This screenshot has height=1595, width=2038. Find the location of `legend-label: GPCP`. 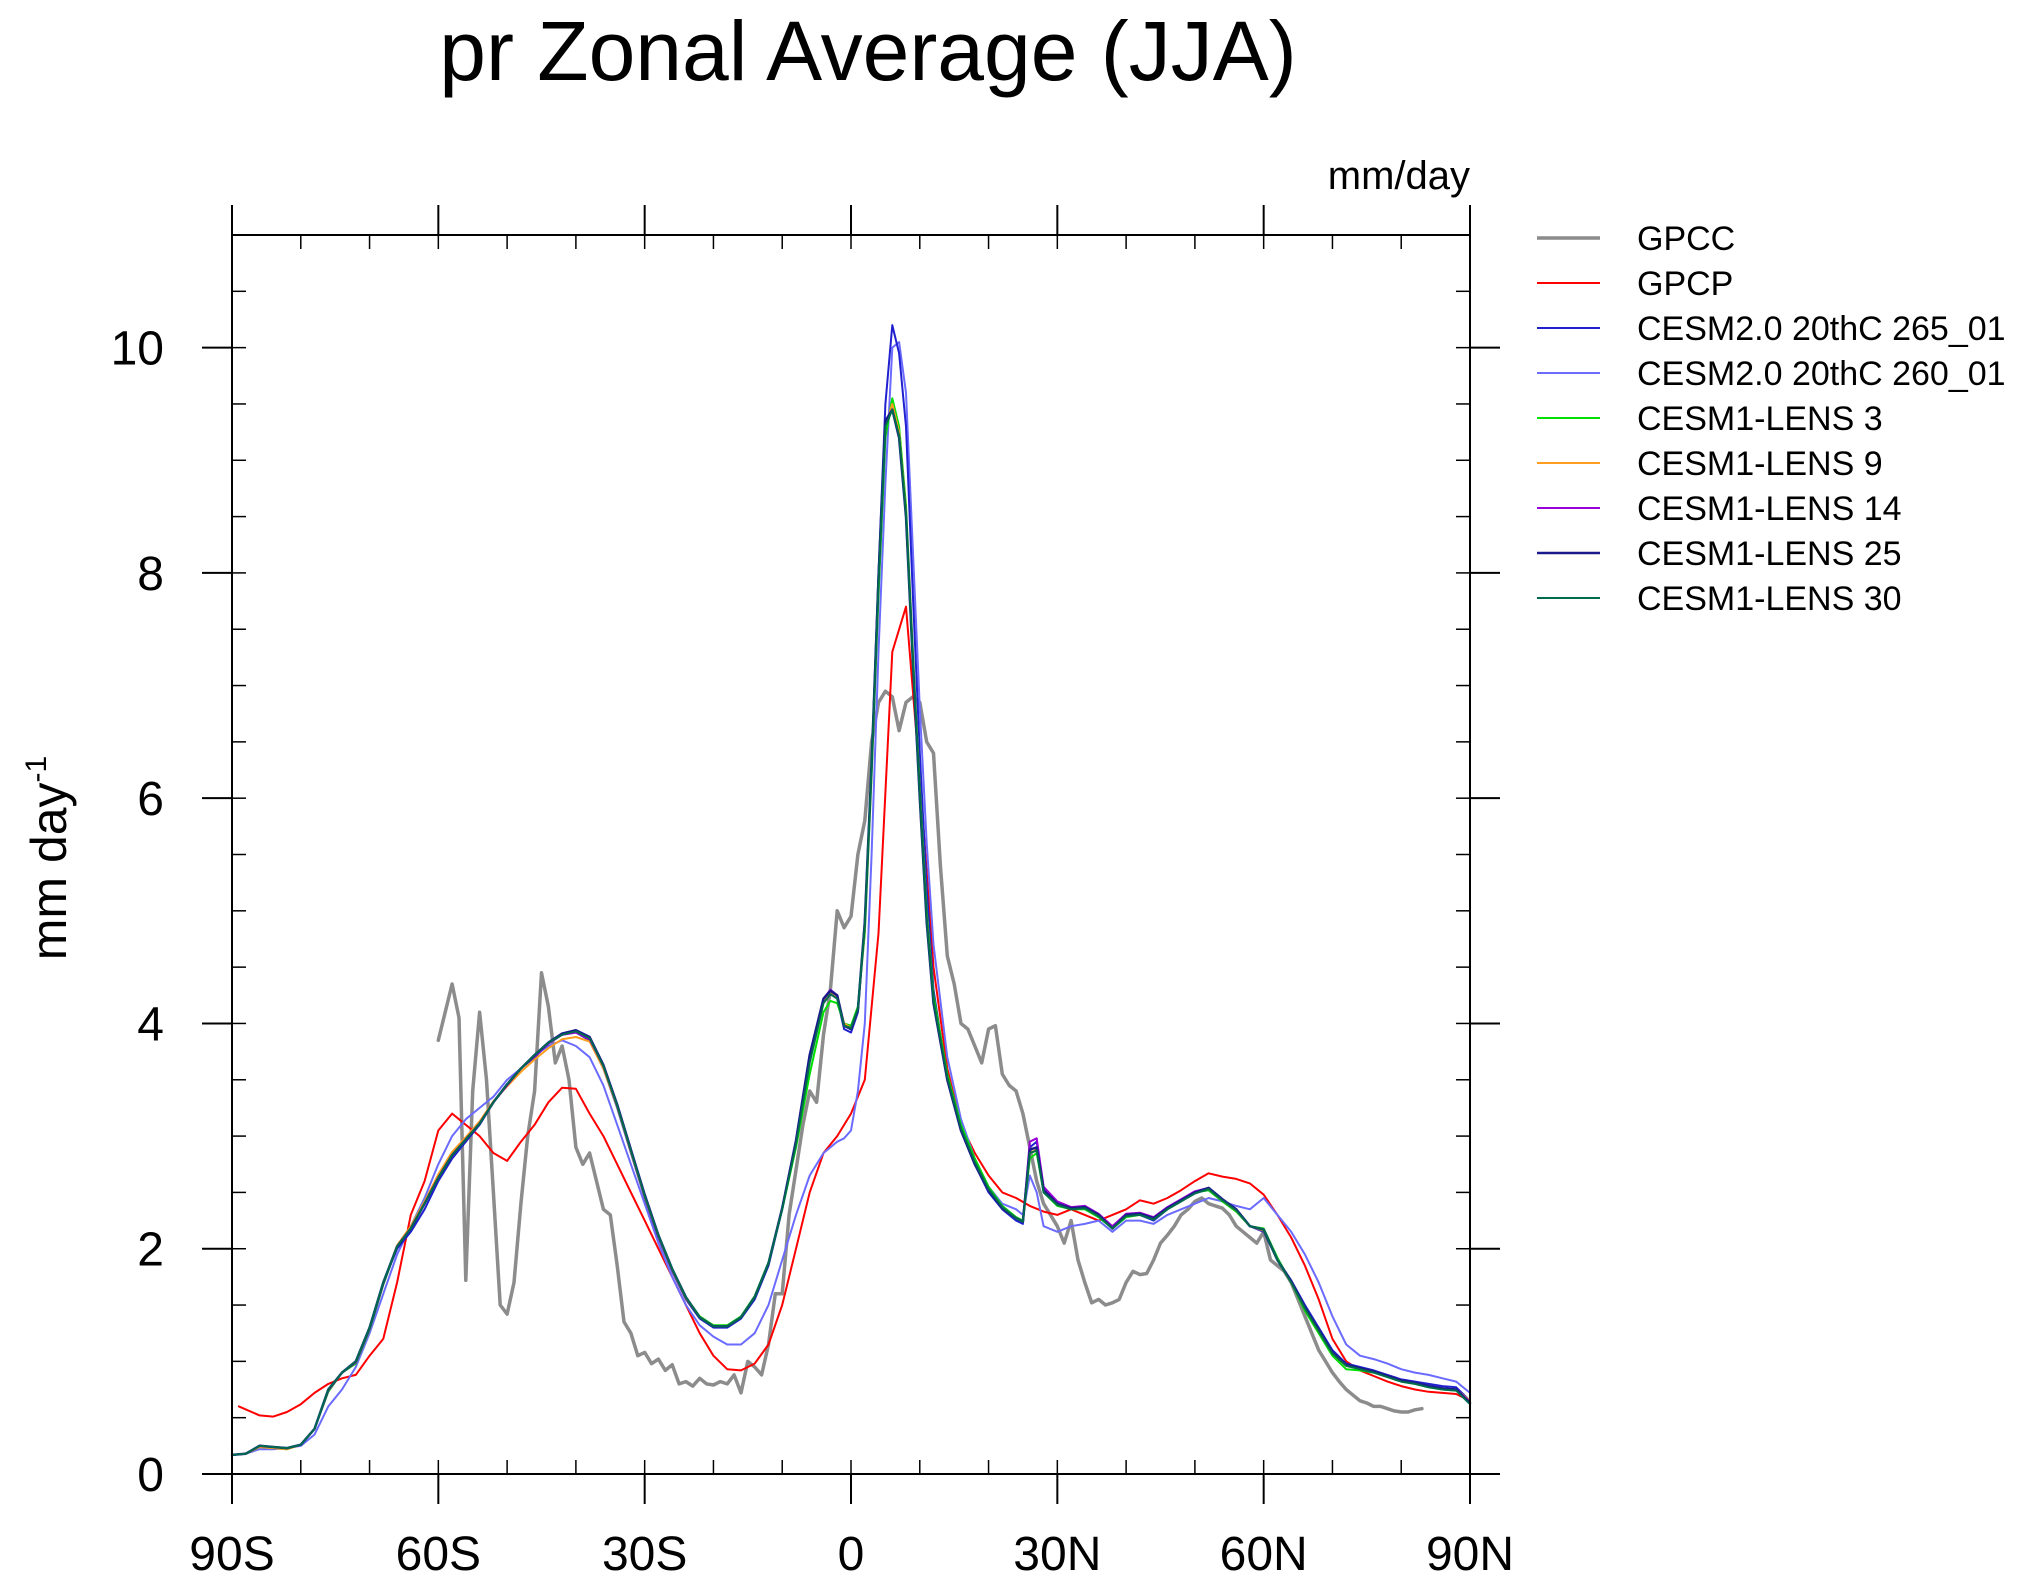

legend-label: GPCP is located at coordinates (1685, 284).